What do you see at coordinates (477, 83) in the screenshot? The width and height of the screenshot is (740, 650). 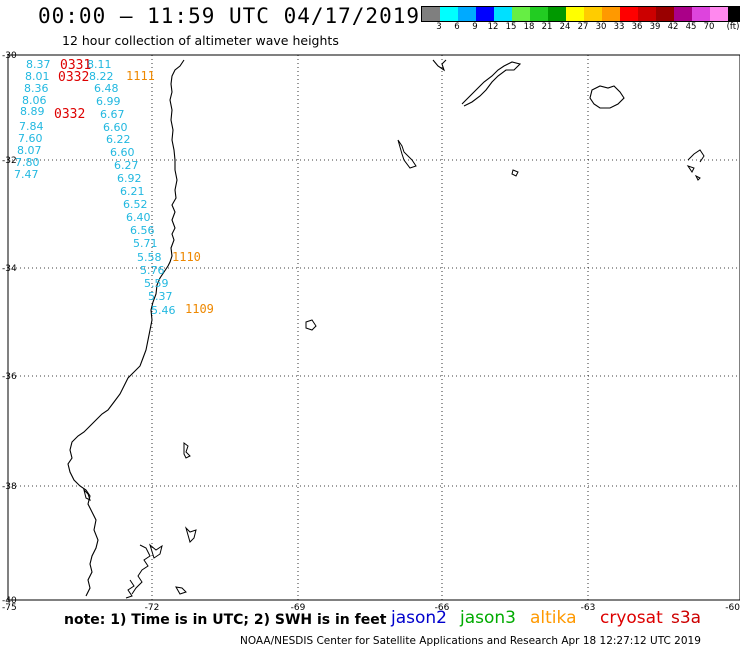 I see `coastline-argentina` at bounding box center [477, 83].